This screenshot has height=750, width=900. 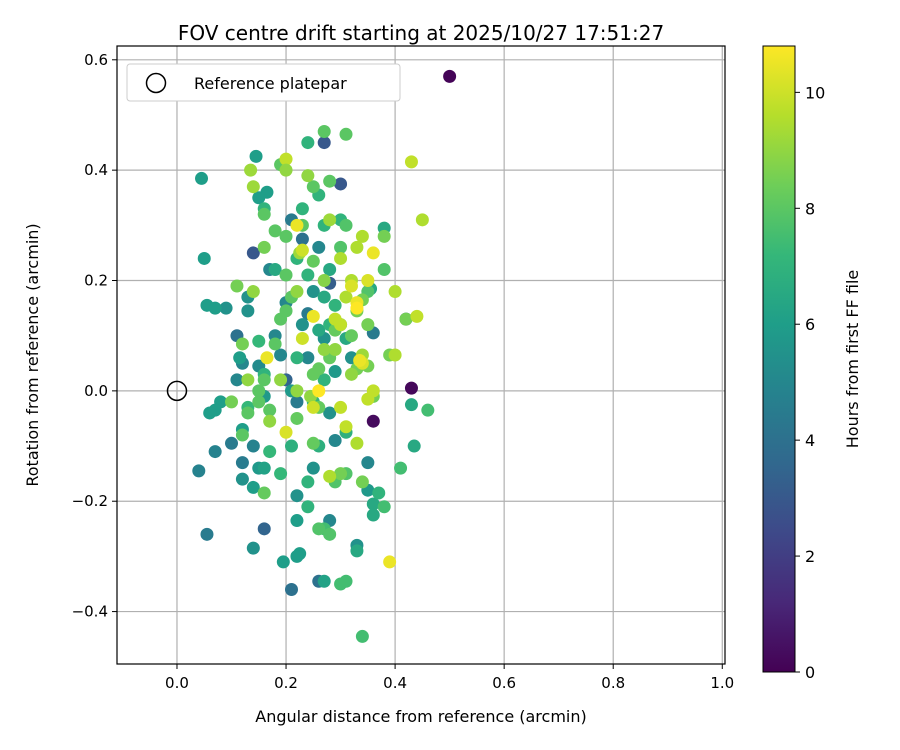 What do you see at coordinates (96, 391) in the screenshot?
I see `y-tick-label: 0.0` at bounding box center [96, 391].